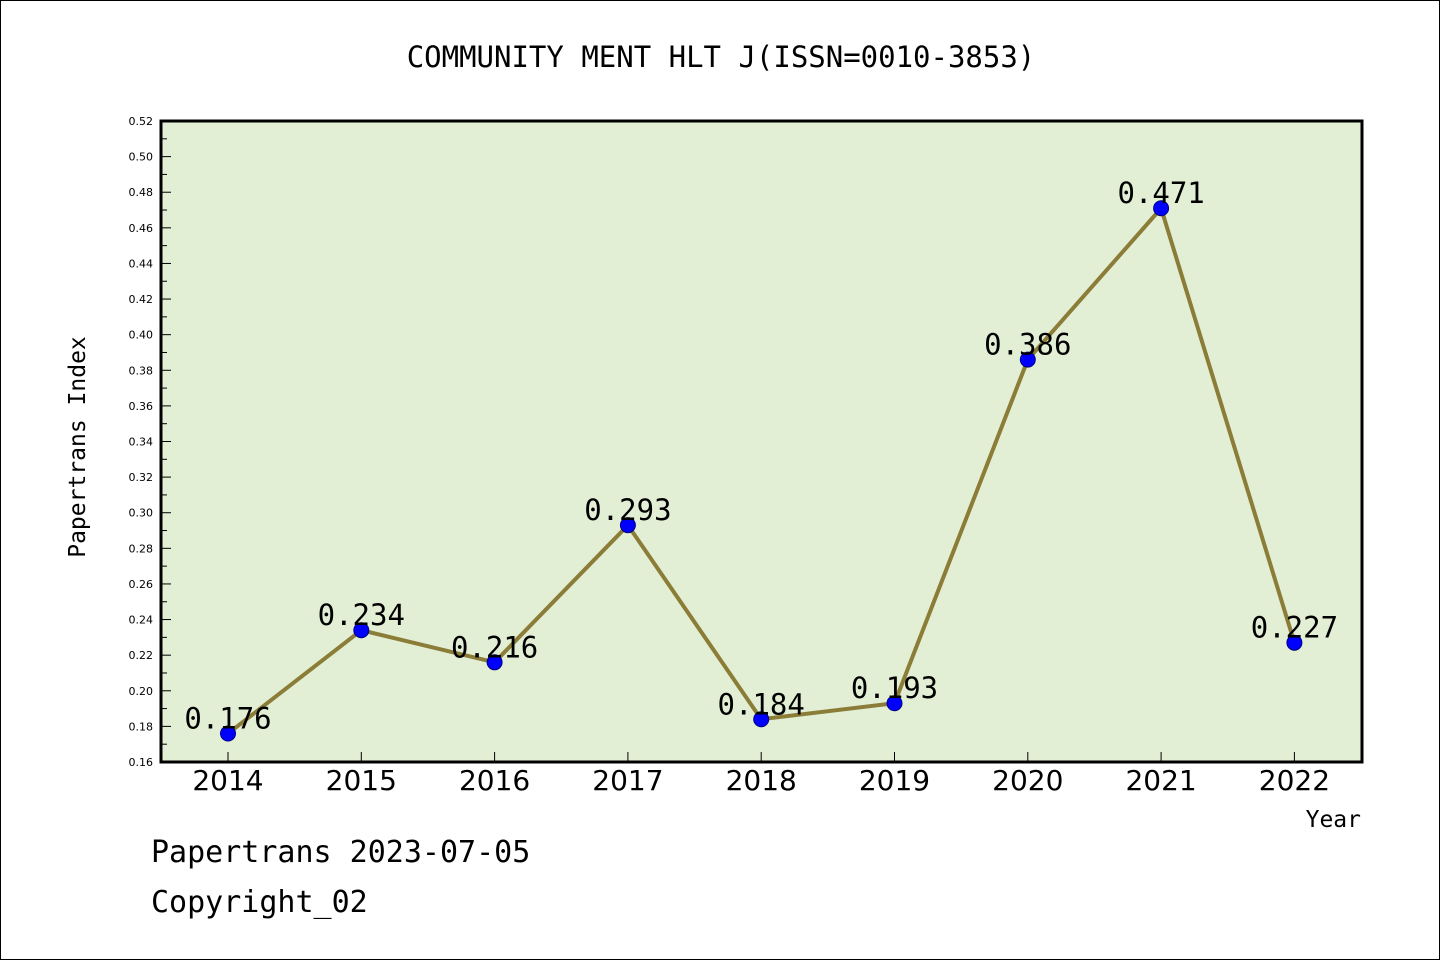 This screenshot has height=961, width=1440. I want to click on data-label: 0.227, so click(1294, 628).